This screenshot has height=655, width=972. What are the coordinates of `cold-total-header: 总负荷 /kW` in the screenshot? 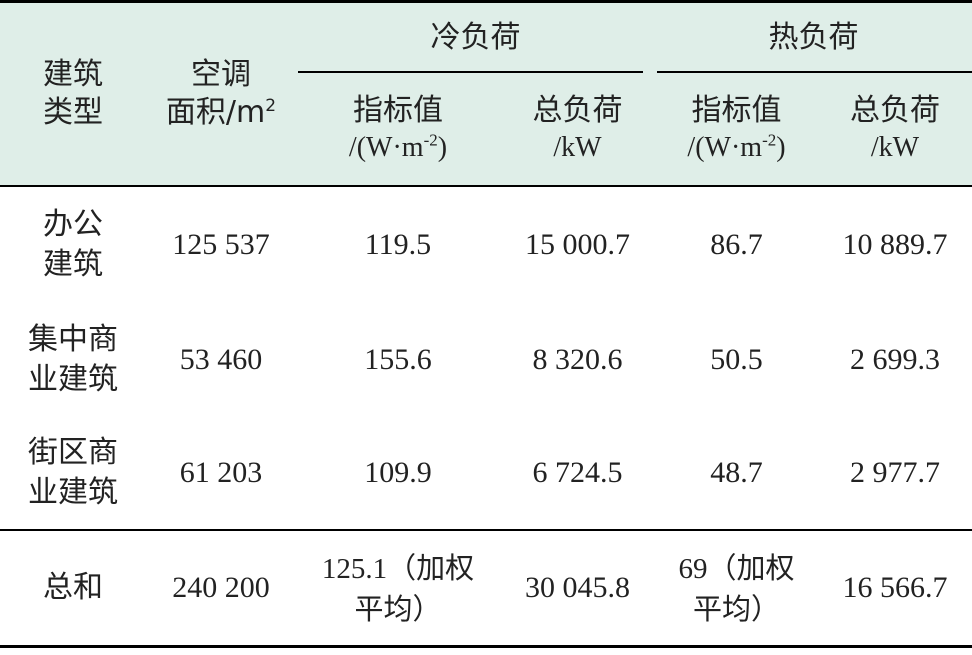 It's located at (577, 129).